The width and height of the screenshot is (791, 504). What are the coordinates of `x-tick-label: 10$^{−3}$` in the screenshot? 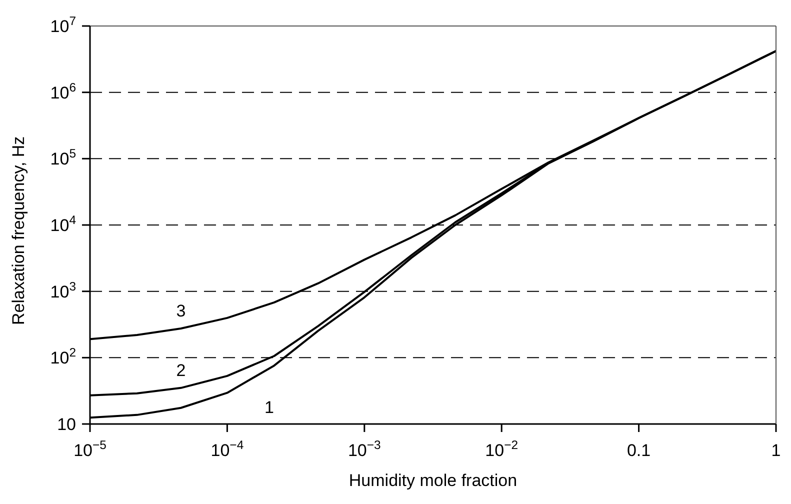 It's located at (365, 449).